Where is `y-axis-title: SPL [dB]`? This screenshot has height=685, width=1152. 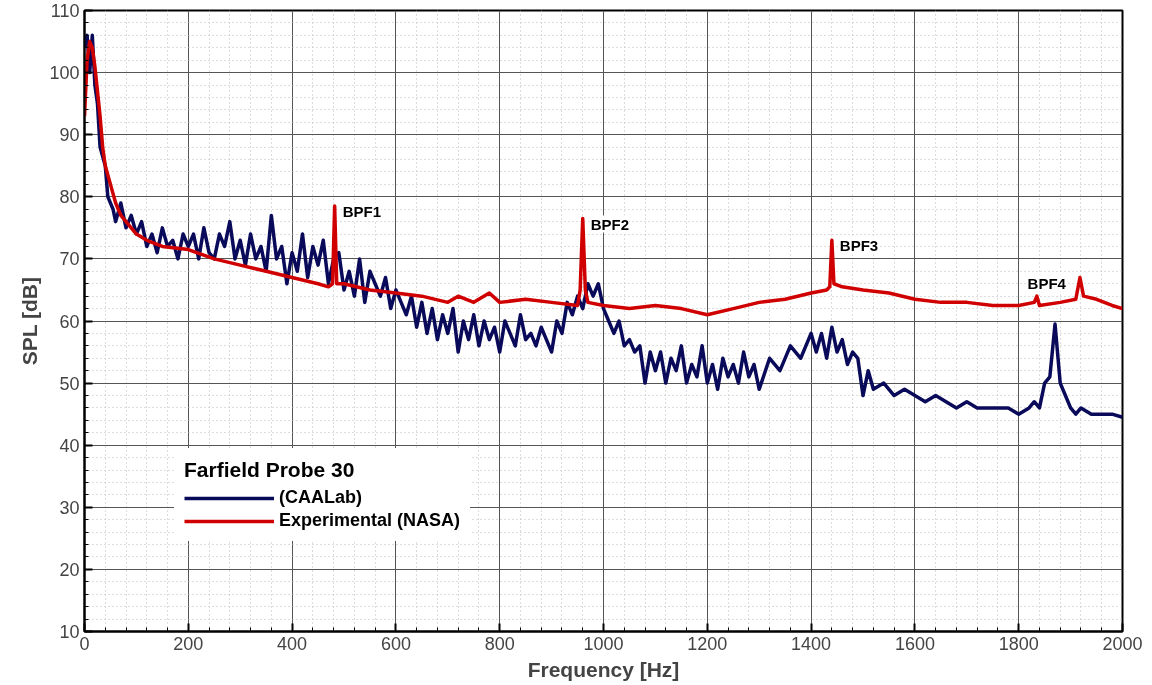
y-axis-title: SPL [dB] is located at coordinates (30, 321).